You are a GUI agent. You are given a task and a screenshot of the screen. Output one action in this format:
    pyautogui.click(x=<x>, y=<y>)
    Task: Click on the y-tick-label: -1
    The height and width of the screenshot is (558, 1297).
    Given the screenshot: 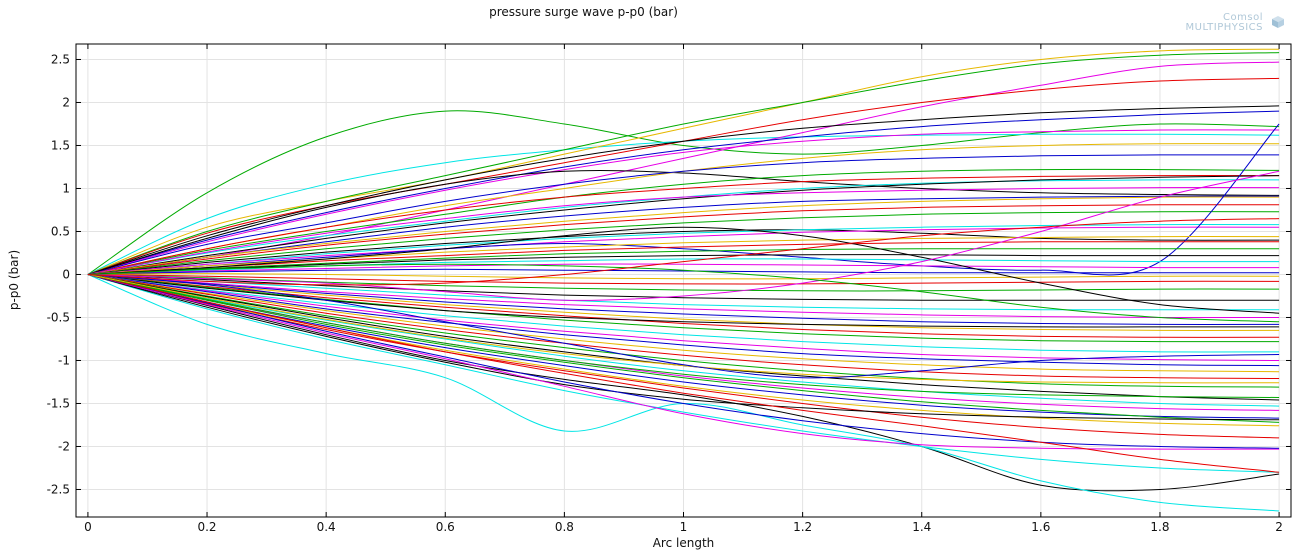 What is the action you would take?
    pyautogui.click(x=64, y=360)
    